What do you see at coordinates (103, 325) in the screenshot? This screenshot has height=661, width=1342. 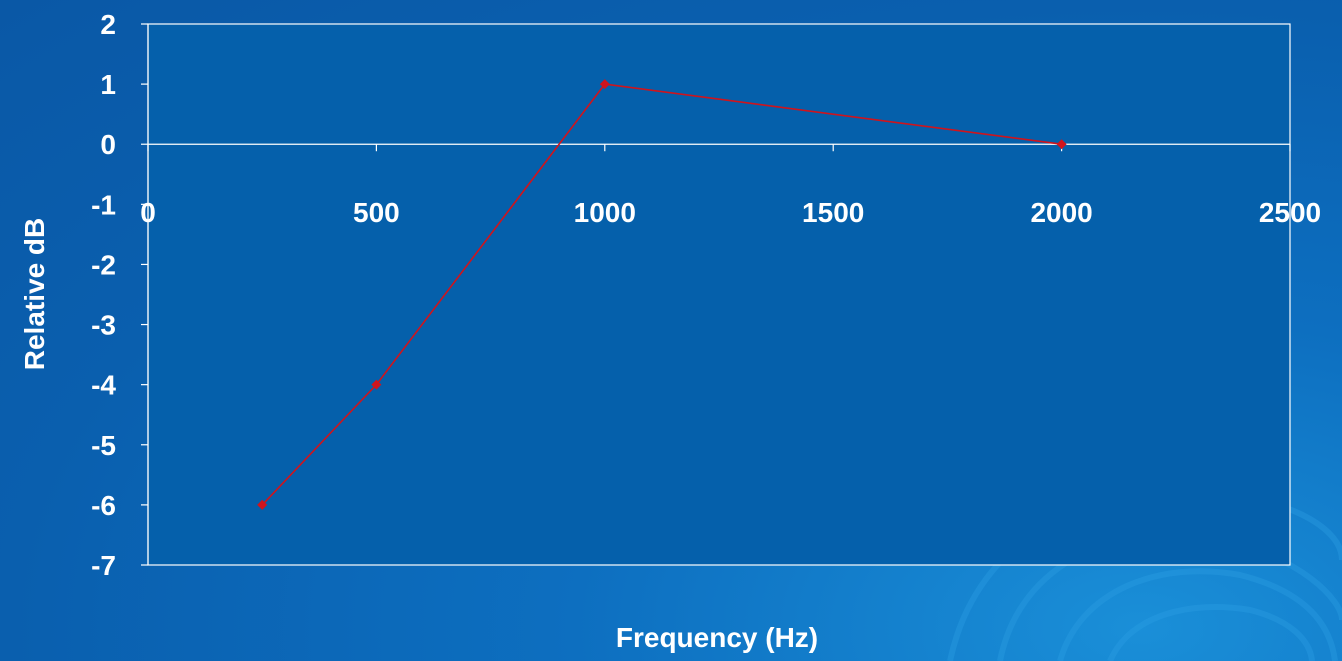 I see `y-tick-label: -3` at bounding box center [103, 325].